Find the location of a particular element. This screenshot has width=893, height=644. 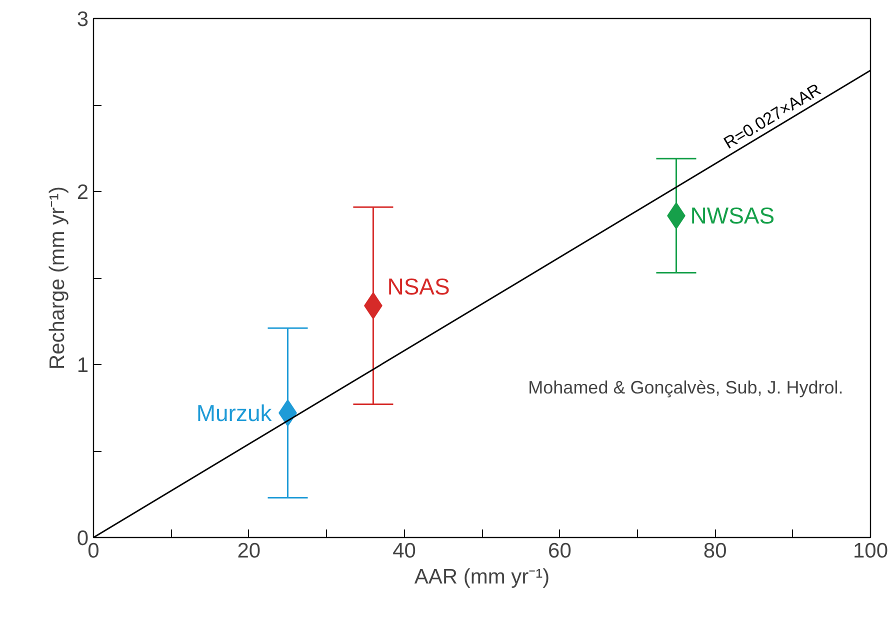

x-tick-label: 20 is located at coordinates (249, 551).